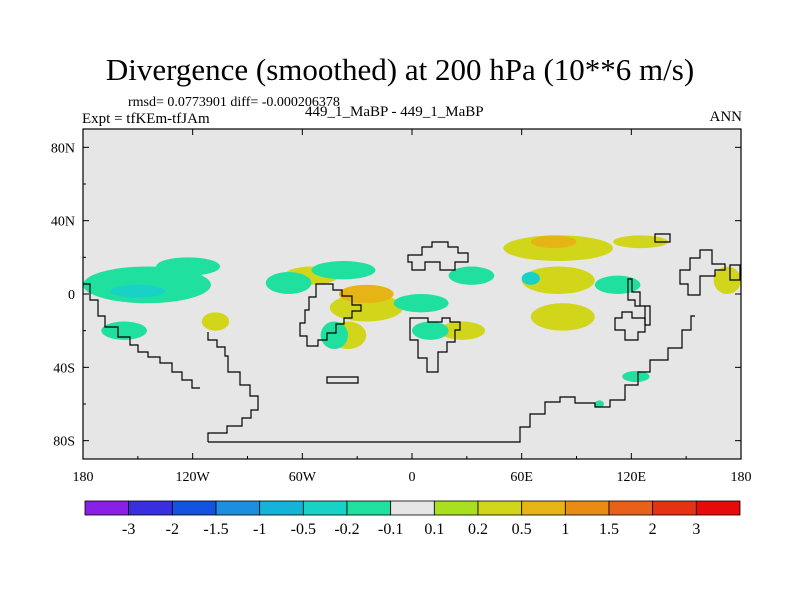  I want to click on colorbar-label: 3, so click(696, 529).